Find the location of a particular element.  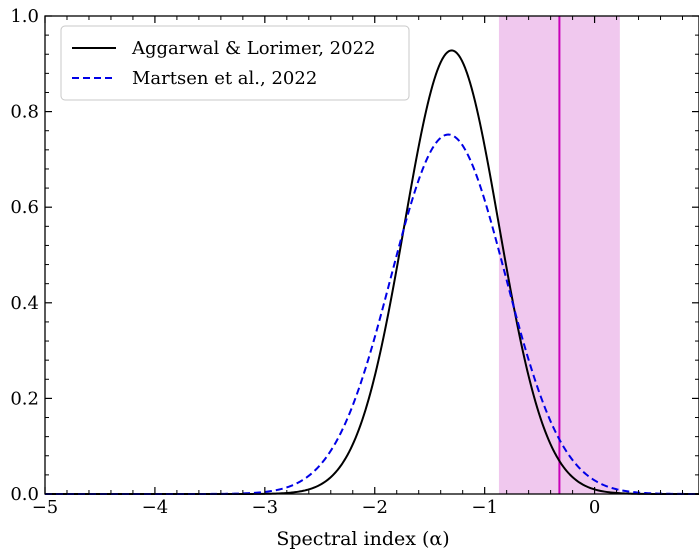

legend-box is located at coordinates (235, 63).